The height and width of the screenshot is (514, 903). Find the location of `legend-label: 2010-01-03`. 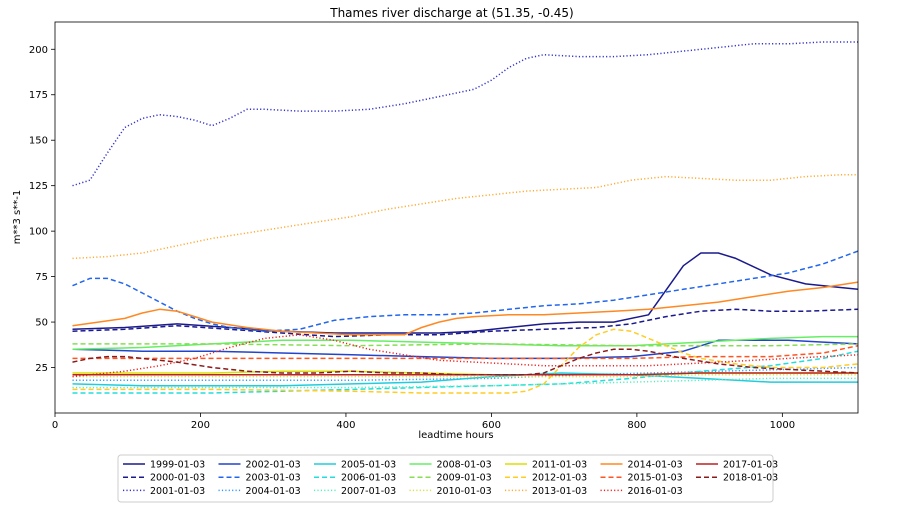

legend-label: 2010-01-03 is located at coordinates (464, 491).